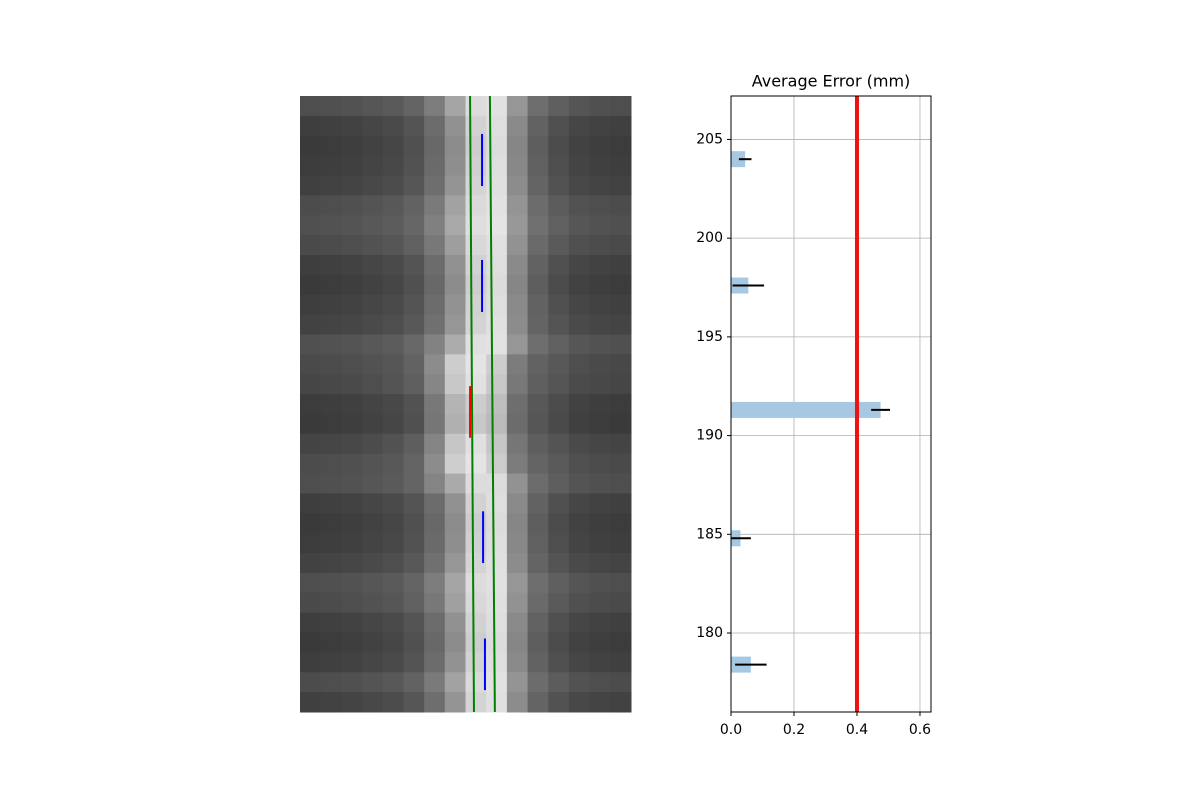 This screenshot has width=1200, height=800. I want to click on overlay-line, so click(492, 404).